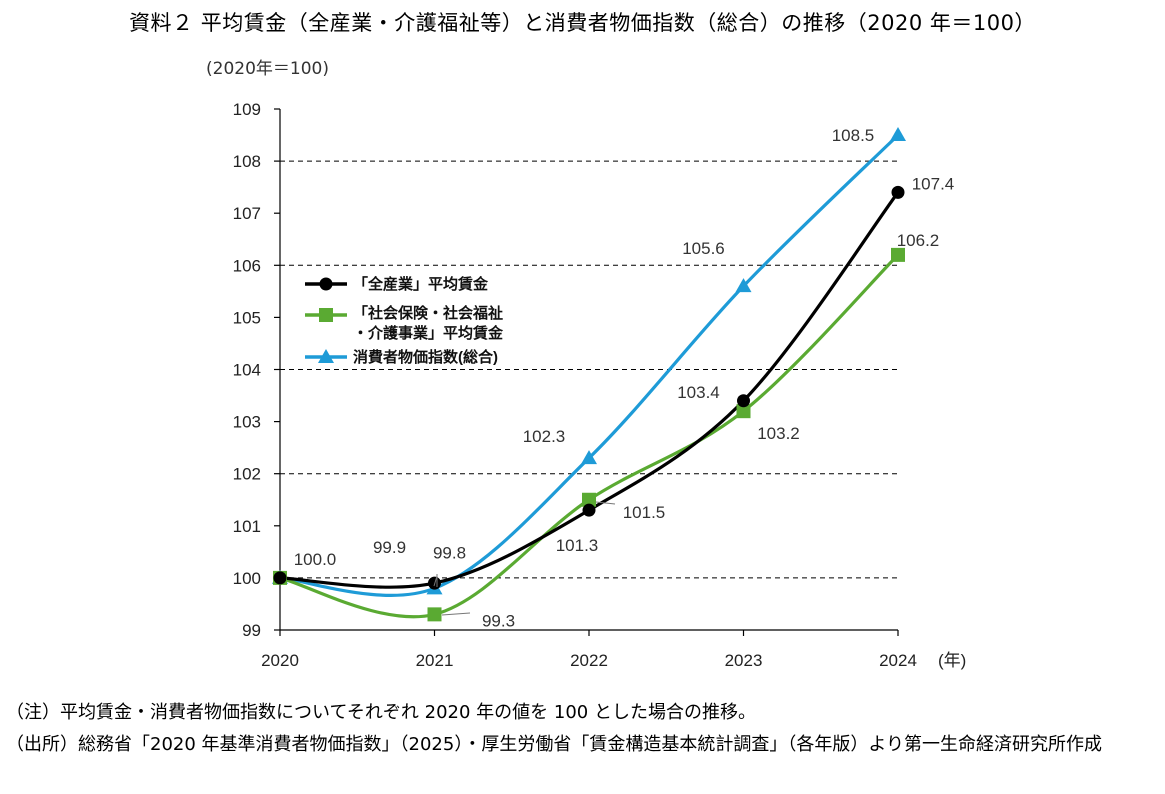  Describe the element at coordinates (247, 578) in the screenshot. I see `y-tick-label: 100` at that location.